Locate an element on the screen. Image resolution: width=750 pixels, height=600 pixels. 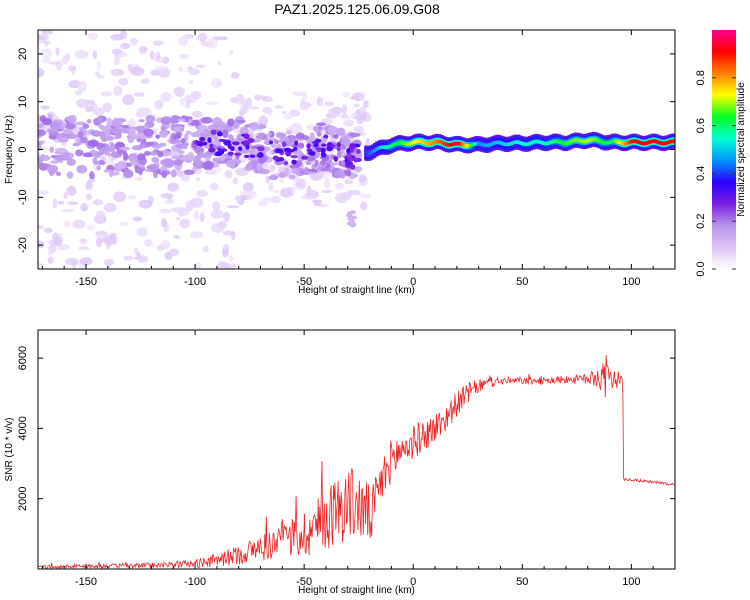
spectrogram-y-tick-label: 10 is located at coordinates (23, 102).